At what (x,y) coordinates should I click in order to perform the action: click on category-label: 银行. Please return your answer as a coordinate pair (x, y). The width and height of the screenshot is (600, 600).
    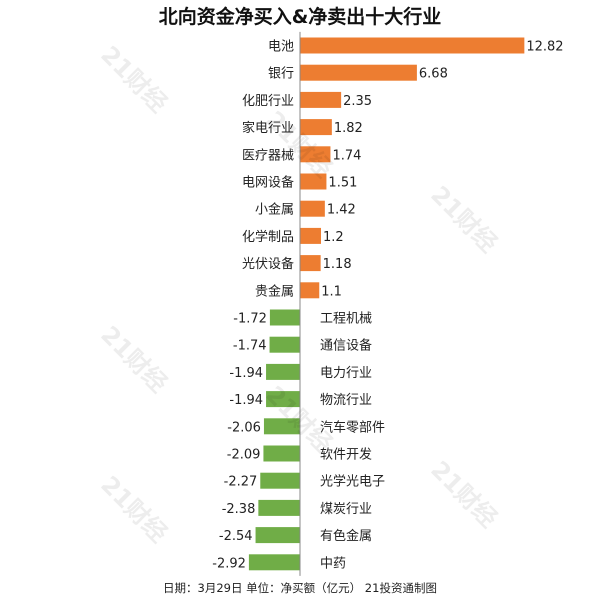
    Looking at the image, I should click on (281, 74).